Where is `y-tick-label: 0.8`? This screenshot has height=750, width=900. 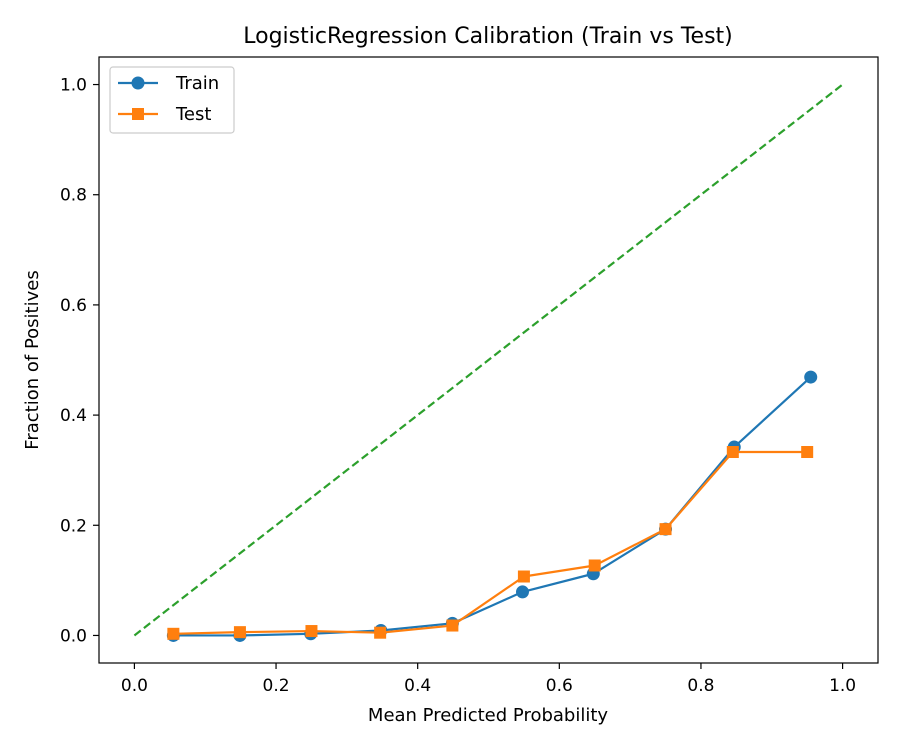 y-tick-label: 0.8 is located at coordinates (73, 196).